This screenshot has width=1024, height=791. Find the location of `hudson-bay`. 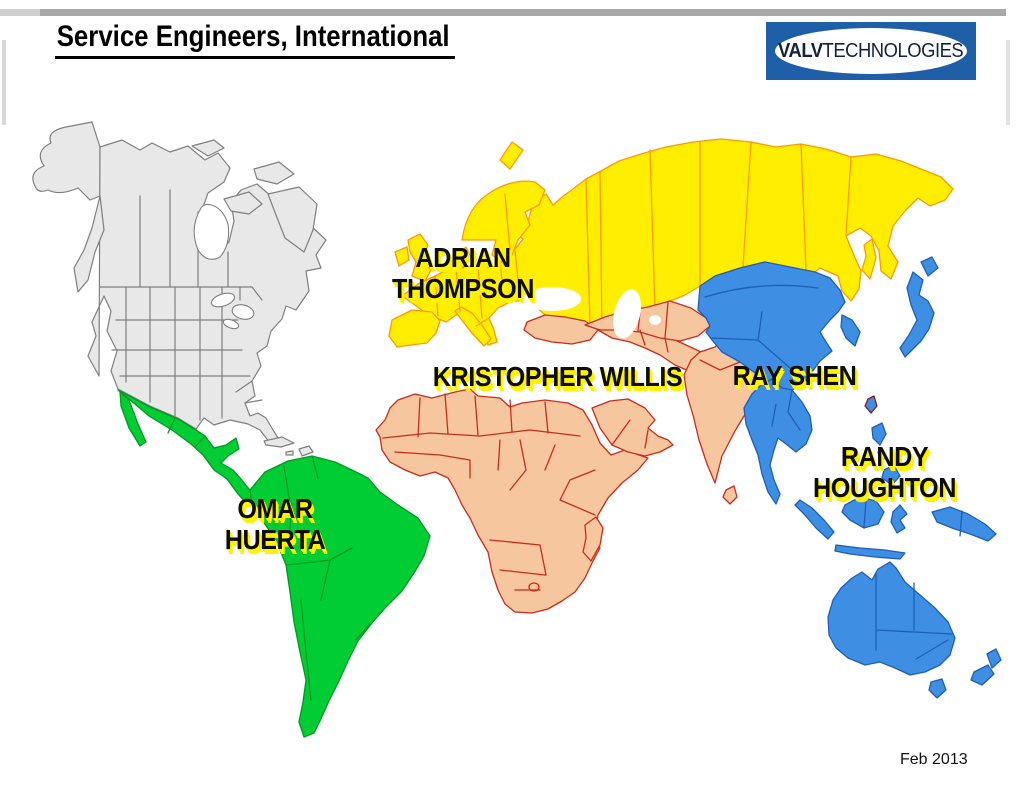

hudson-bay is located at coordinates (211, 231).